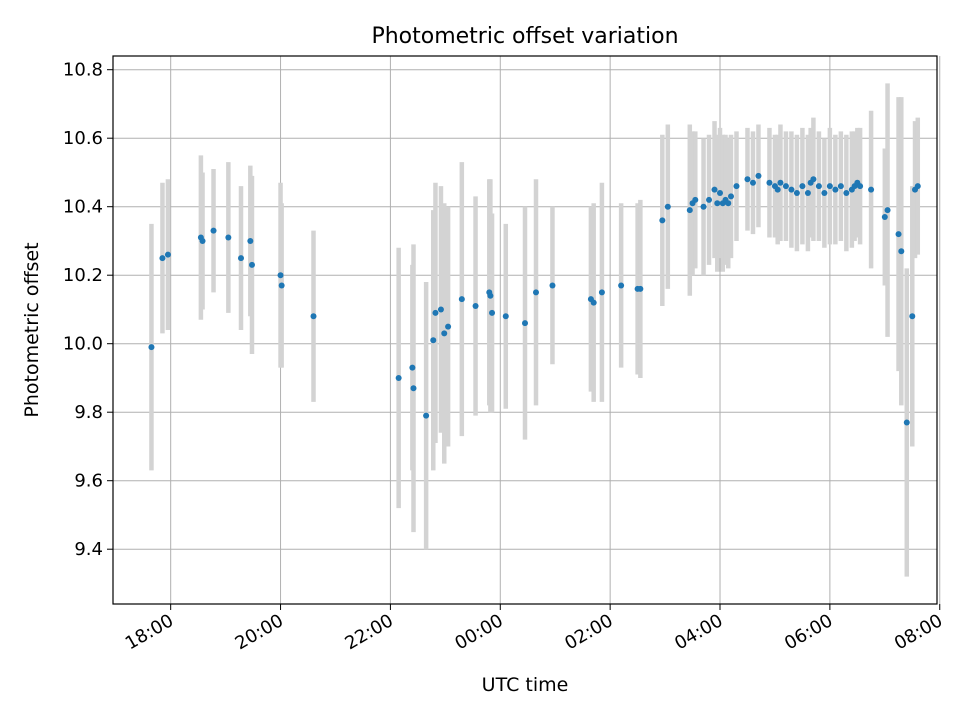  Describe the element at coordinates (88, 412) in the screenshot. I see `y-tick-label: 9.8` at that location.